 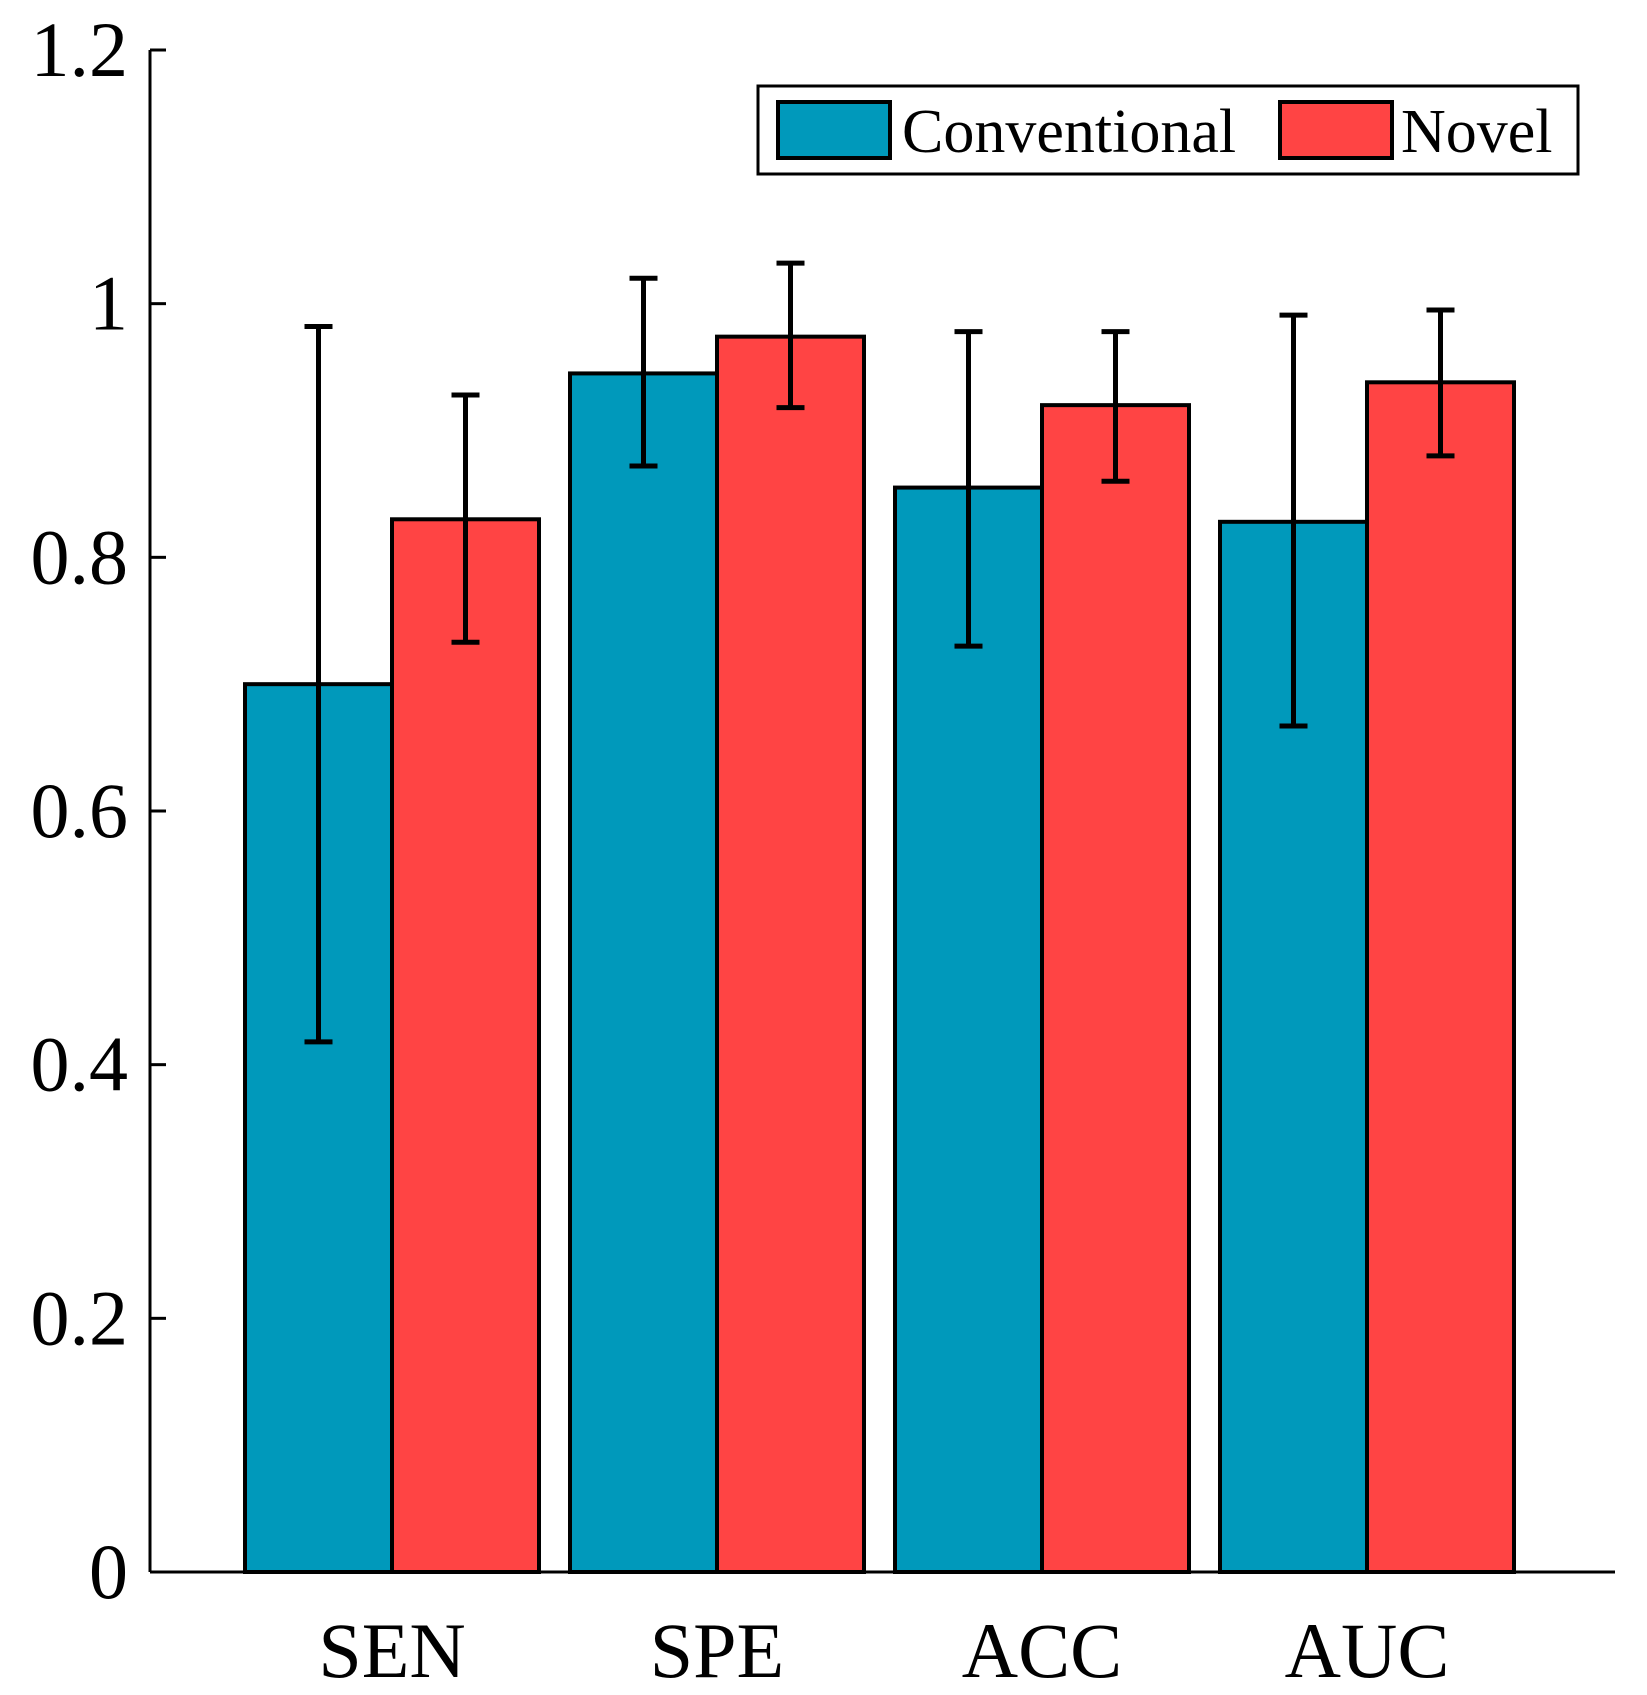 I want to click on bar-novel-auc, so click(x=1440, y=977).